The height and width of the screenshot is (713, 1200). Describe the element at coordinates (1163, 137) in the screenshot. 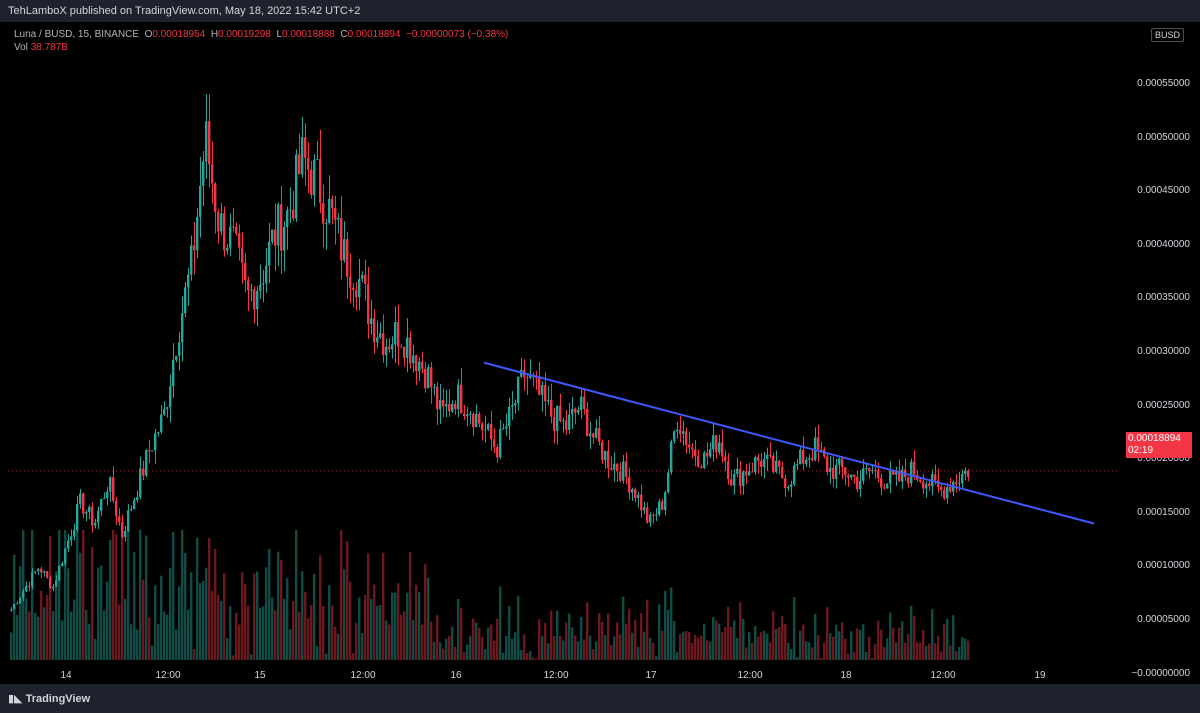

I see `y-tick-label: 0.00050000` at that location.